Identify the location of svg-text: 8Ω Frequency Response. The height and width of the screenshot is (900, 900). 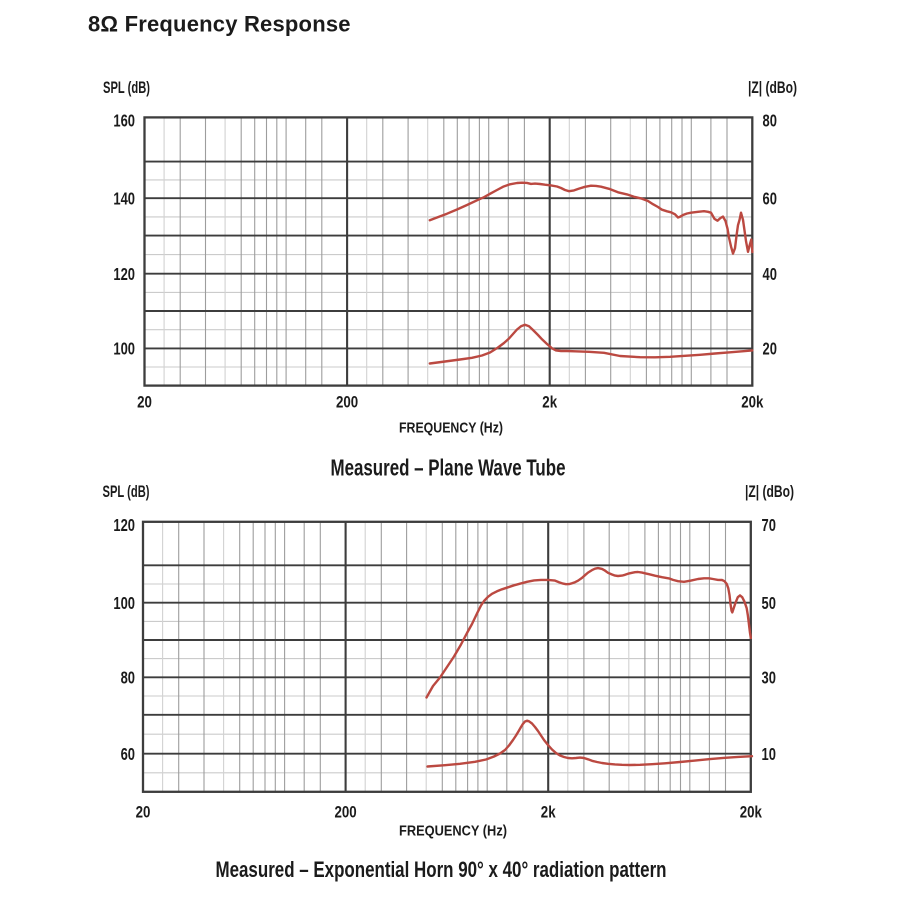
(219, 24).